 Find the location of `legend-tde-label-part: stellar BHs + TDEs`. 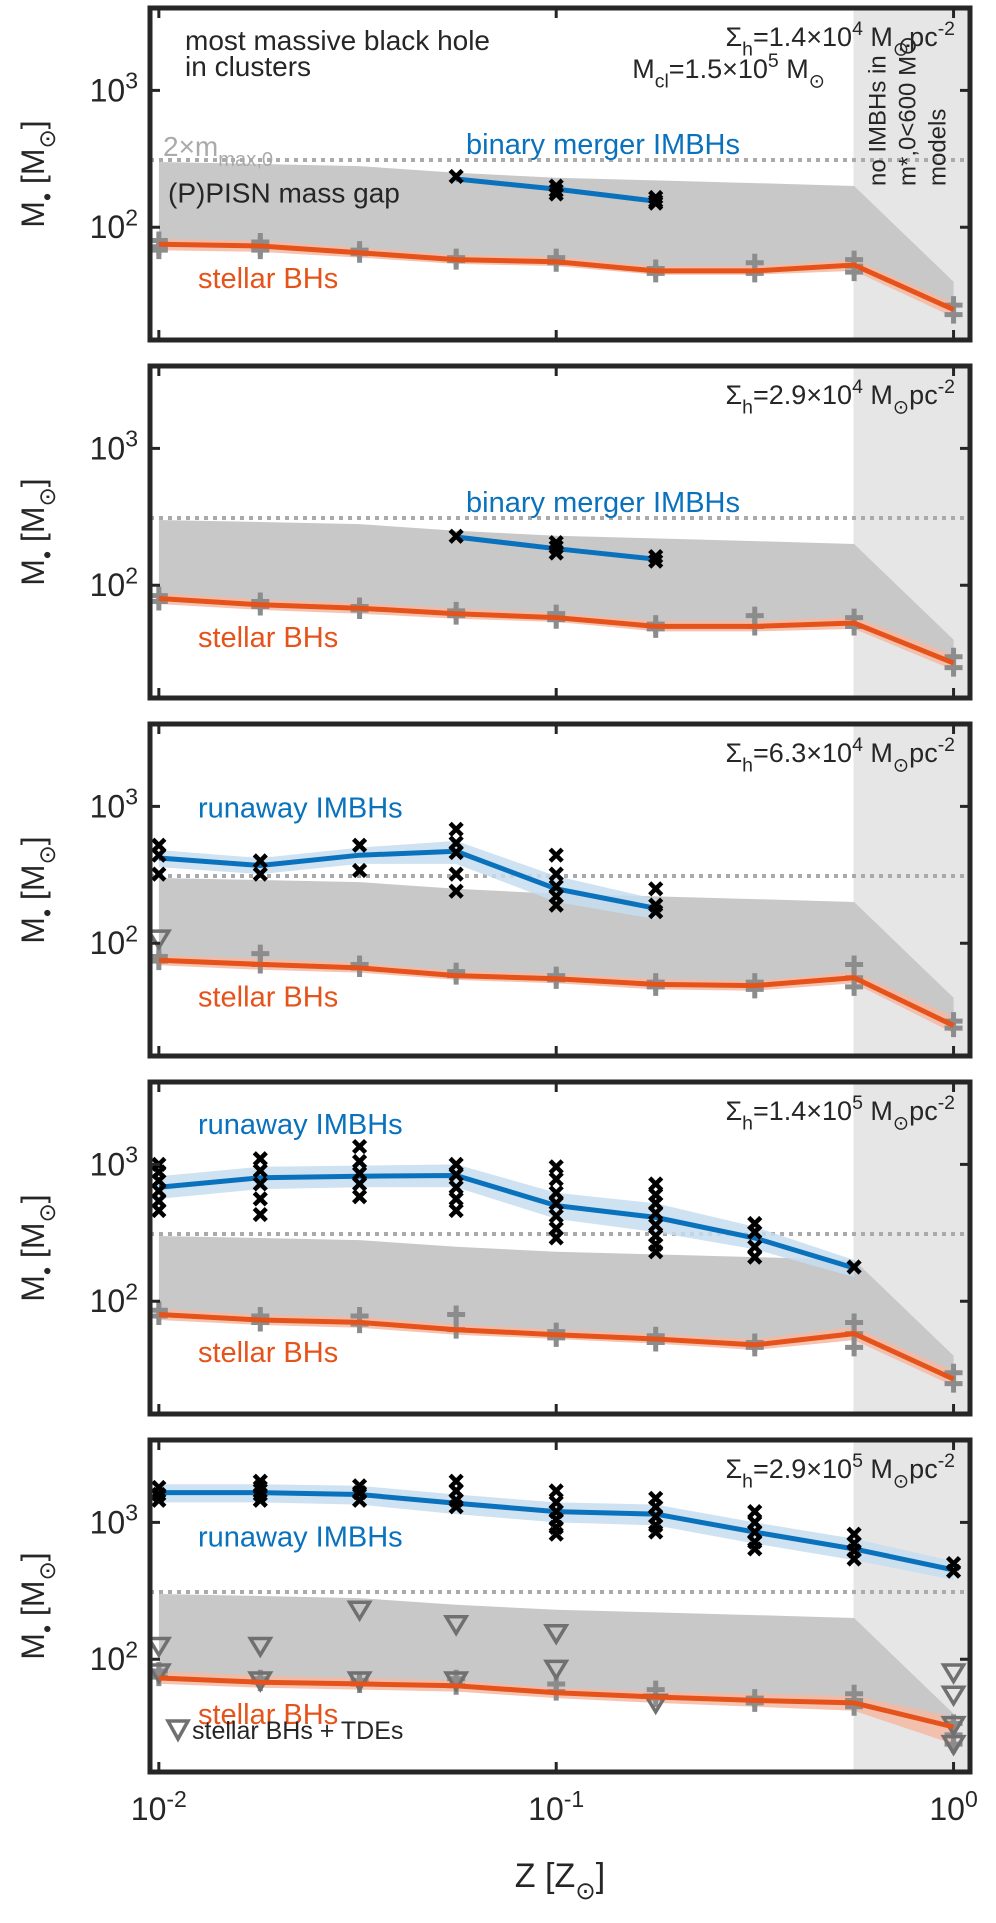

legend-tde-label-part: stellar BHs + TDEs is located at coordinates (297, 1731).